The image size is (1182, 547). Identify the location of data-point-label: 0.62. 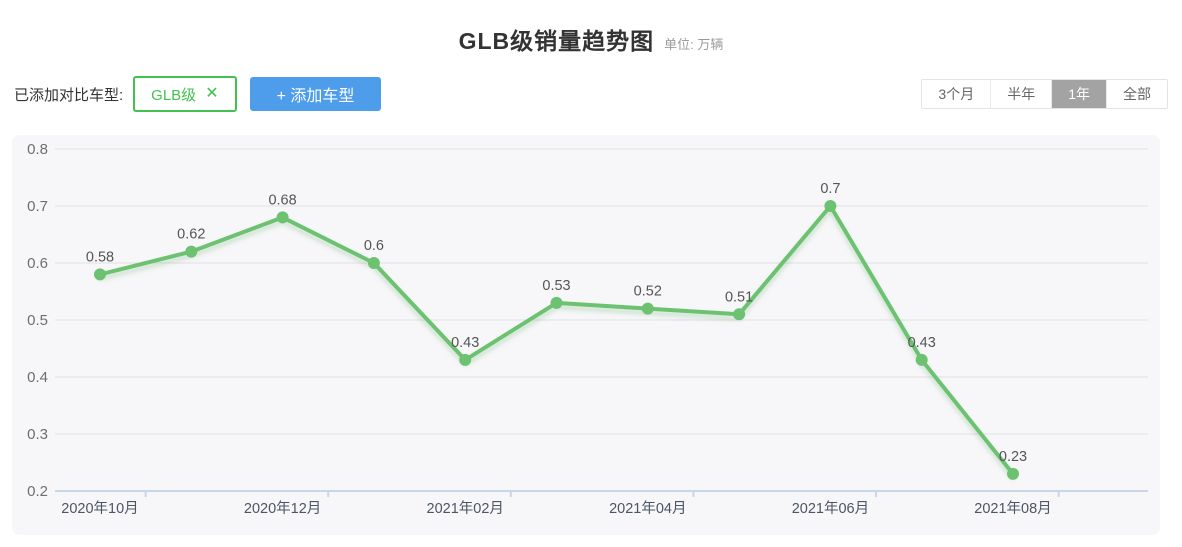
(191, 235).